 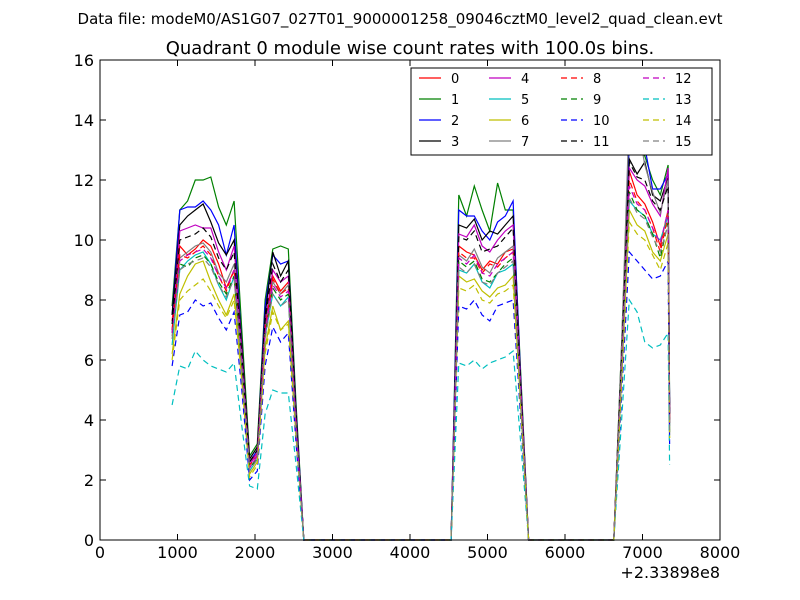 I want to click on x-tick-label: 1000, so click(x=177, y=552).